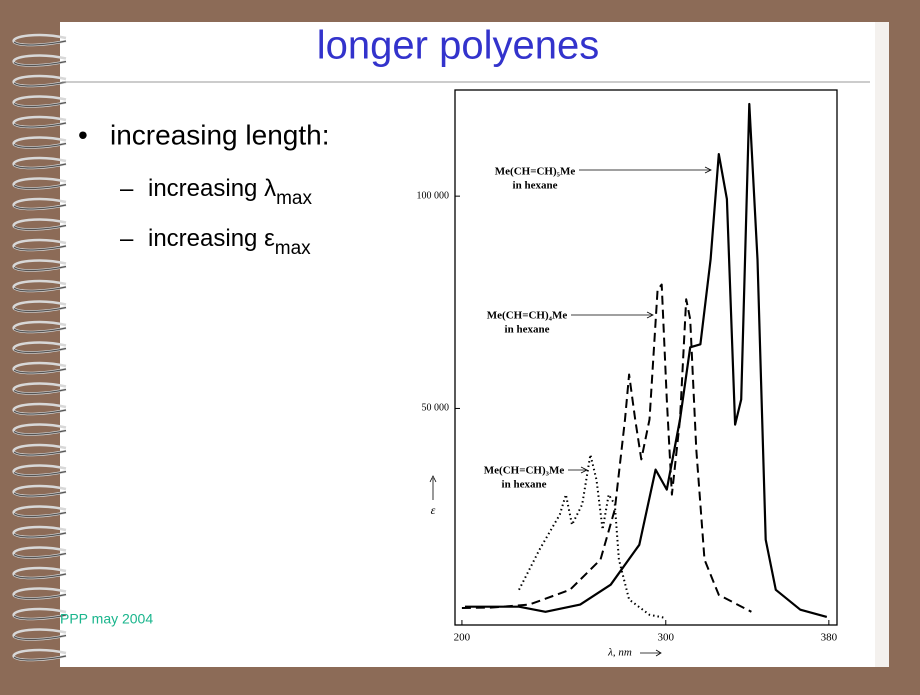  I want to click on subbullet: increasing εmax, so click(229, 242).